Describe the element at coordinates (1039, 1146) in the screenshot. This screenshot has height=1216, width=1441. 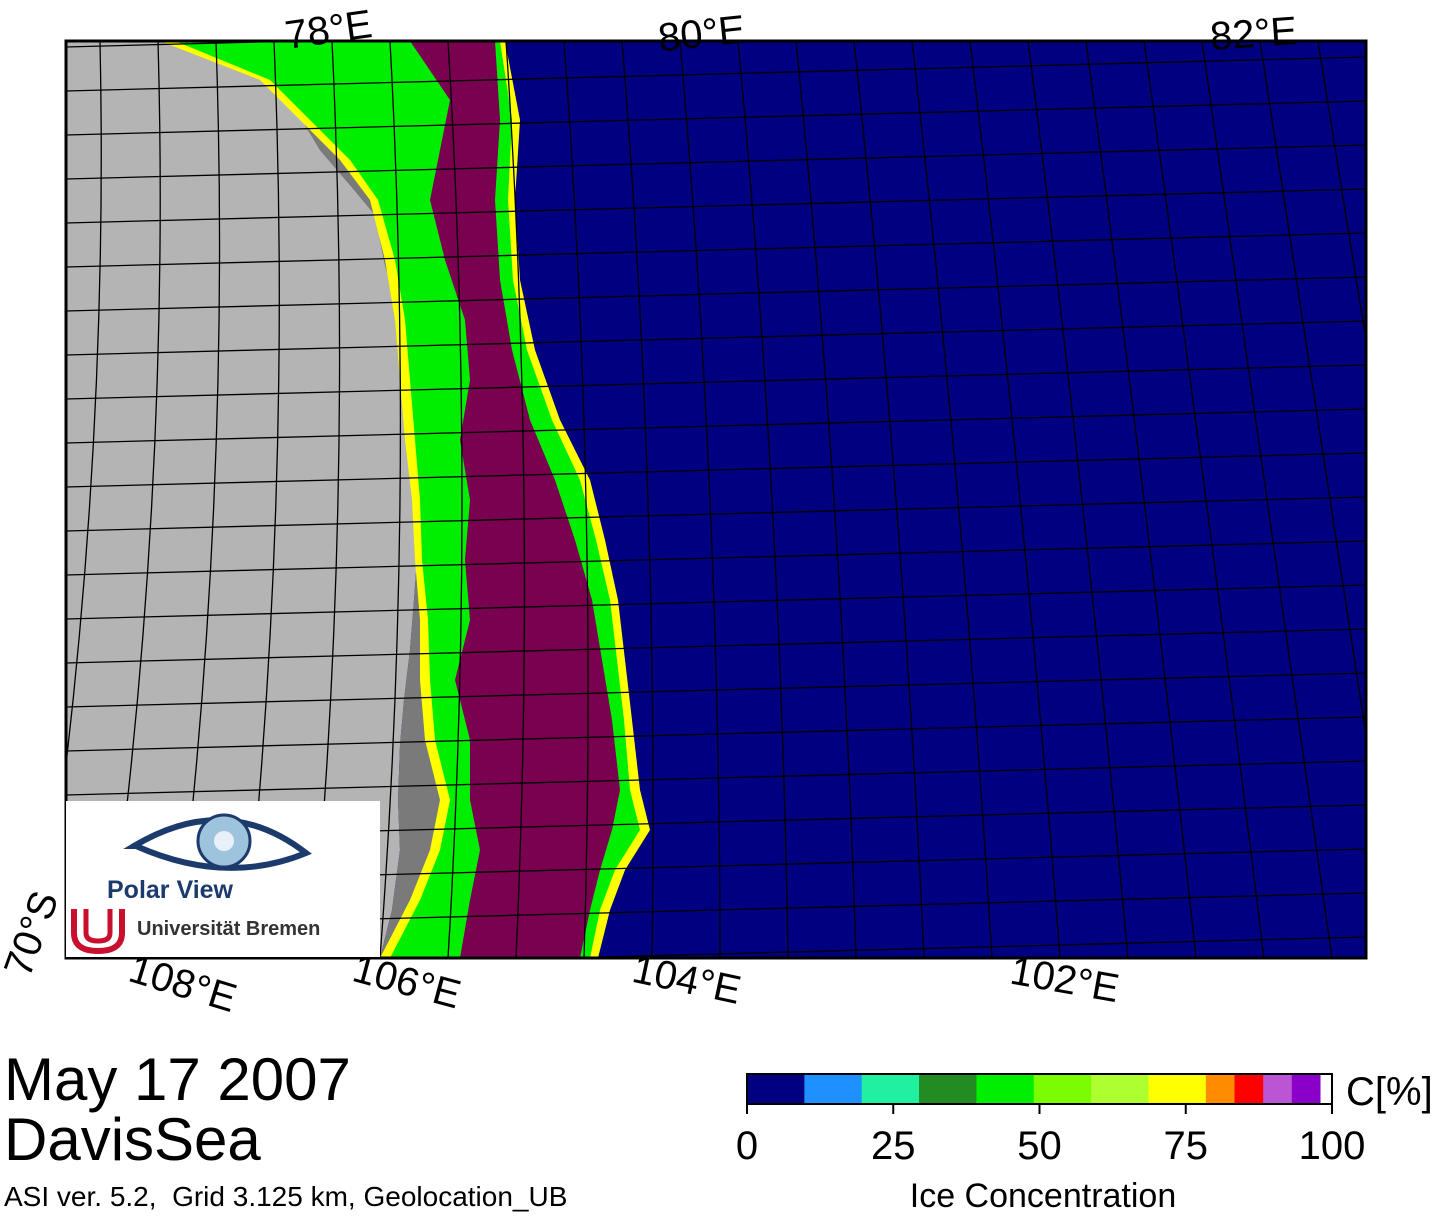
I see `colorbar-tick-label: 50` at that location.